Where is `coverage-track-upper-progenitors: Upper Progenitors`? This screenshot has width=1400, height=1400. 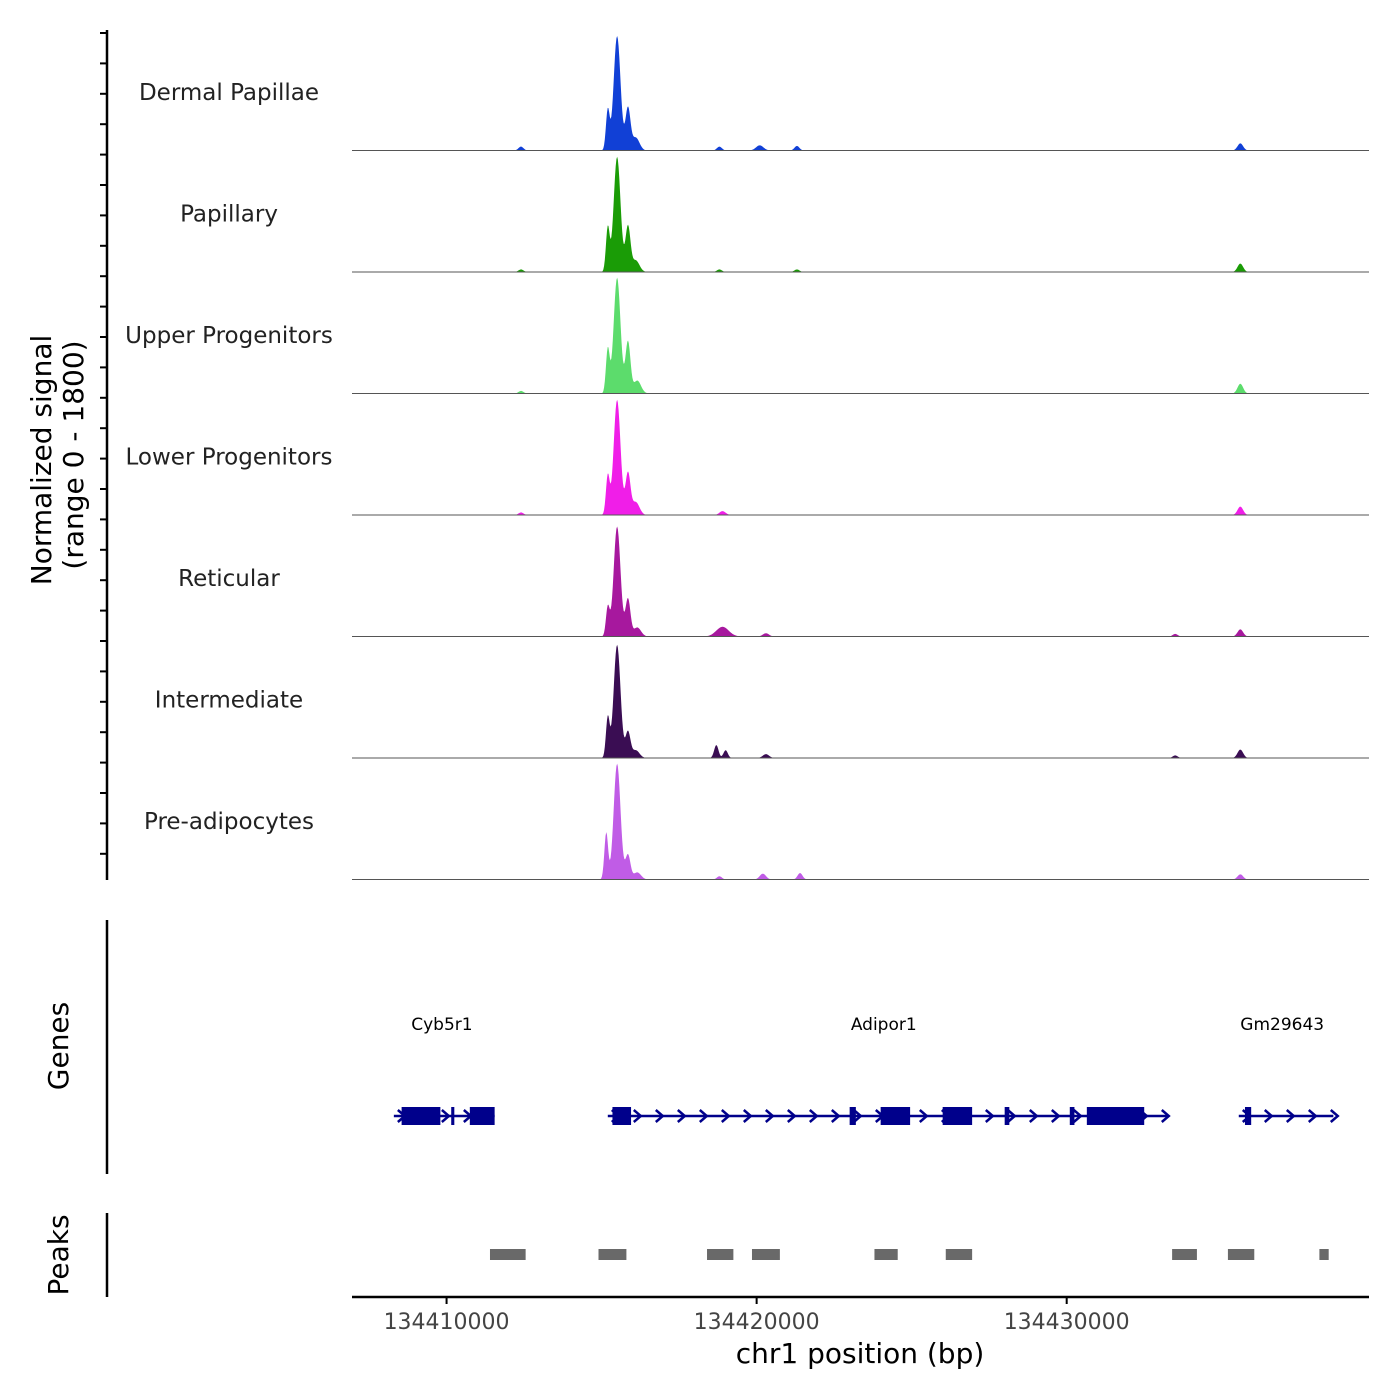 coverage-track-upper-progenitors: Upper Progenitors is located at coordinates (747, 335).